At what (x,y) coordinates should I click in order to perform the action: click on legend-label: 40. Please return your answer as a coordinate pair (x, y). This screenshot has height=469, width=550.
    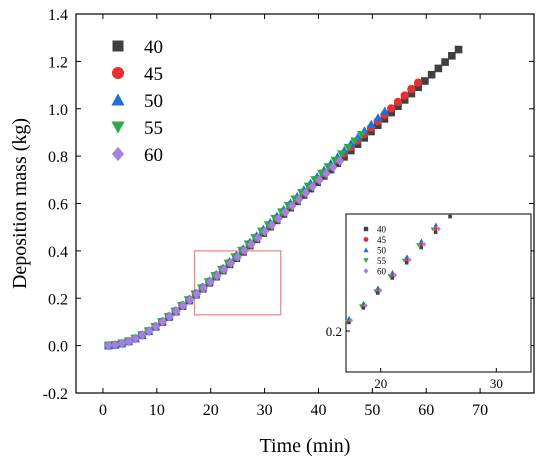
    Looking at the image, I should click on (153, 47).